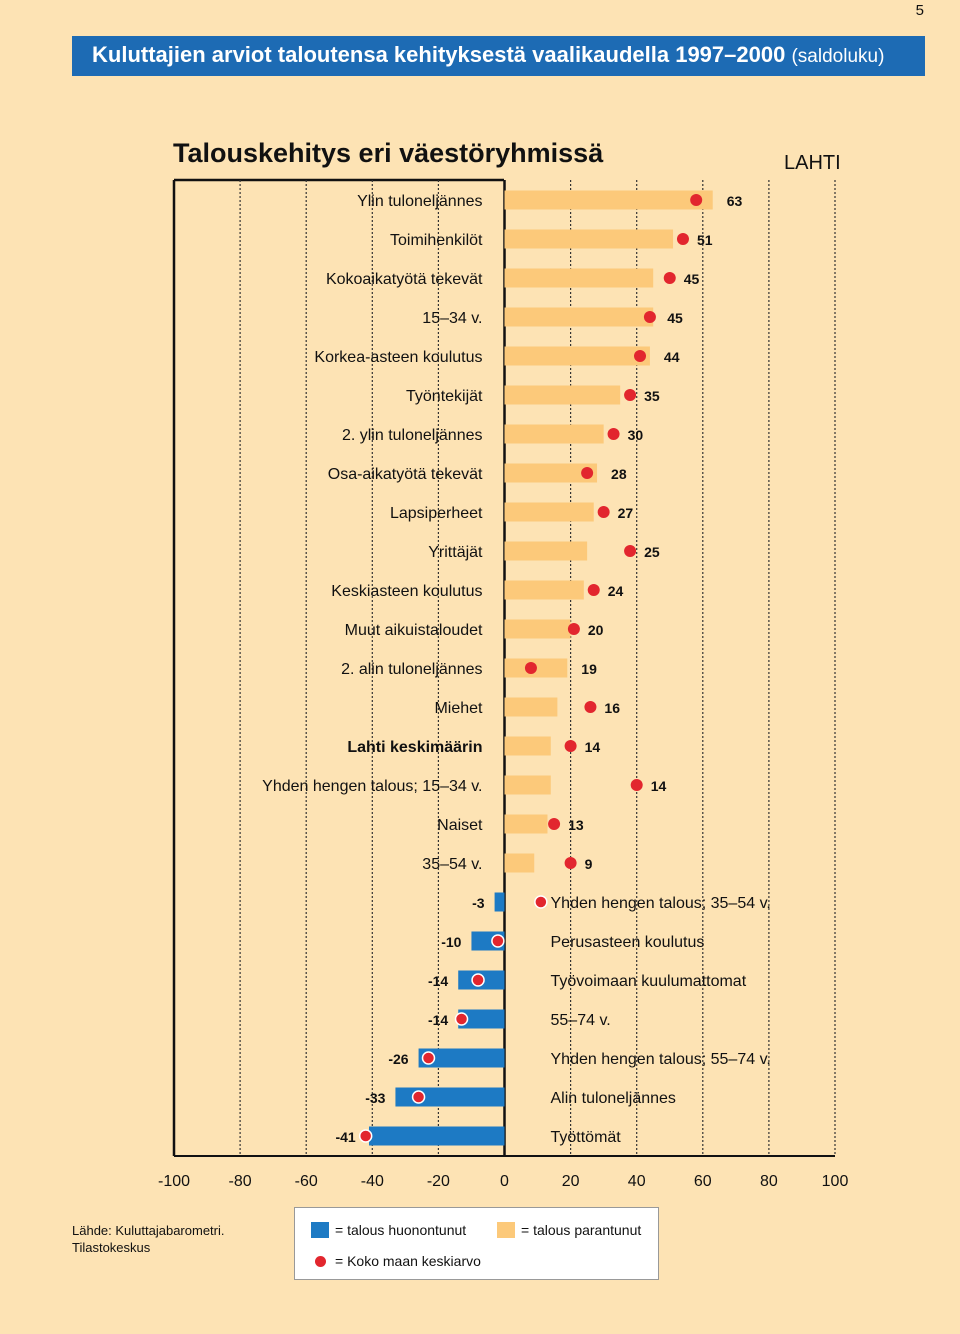 The width and height of the screenshot is (960, 1334). I want to click on x-tick-label: -60, so click(306, 1181).